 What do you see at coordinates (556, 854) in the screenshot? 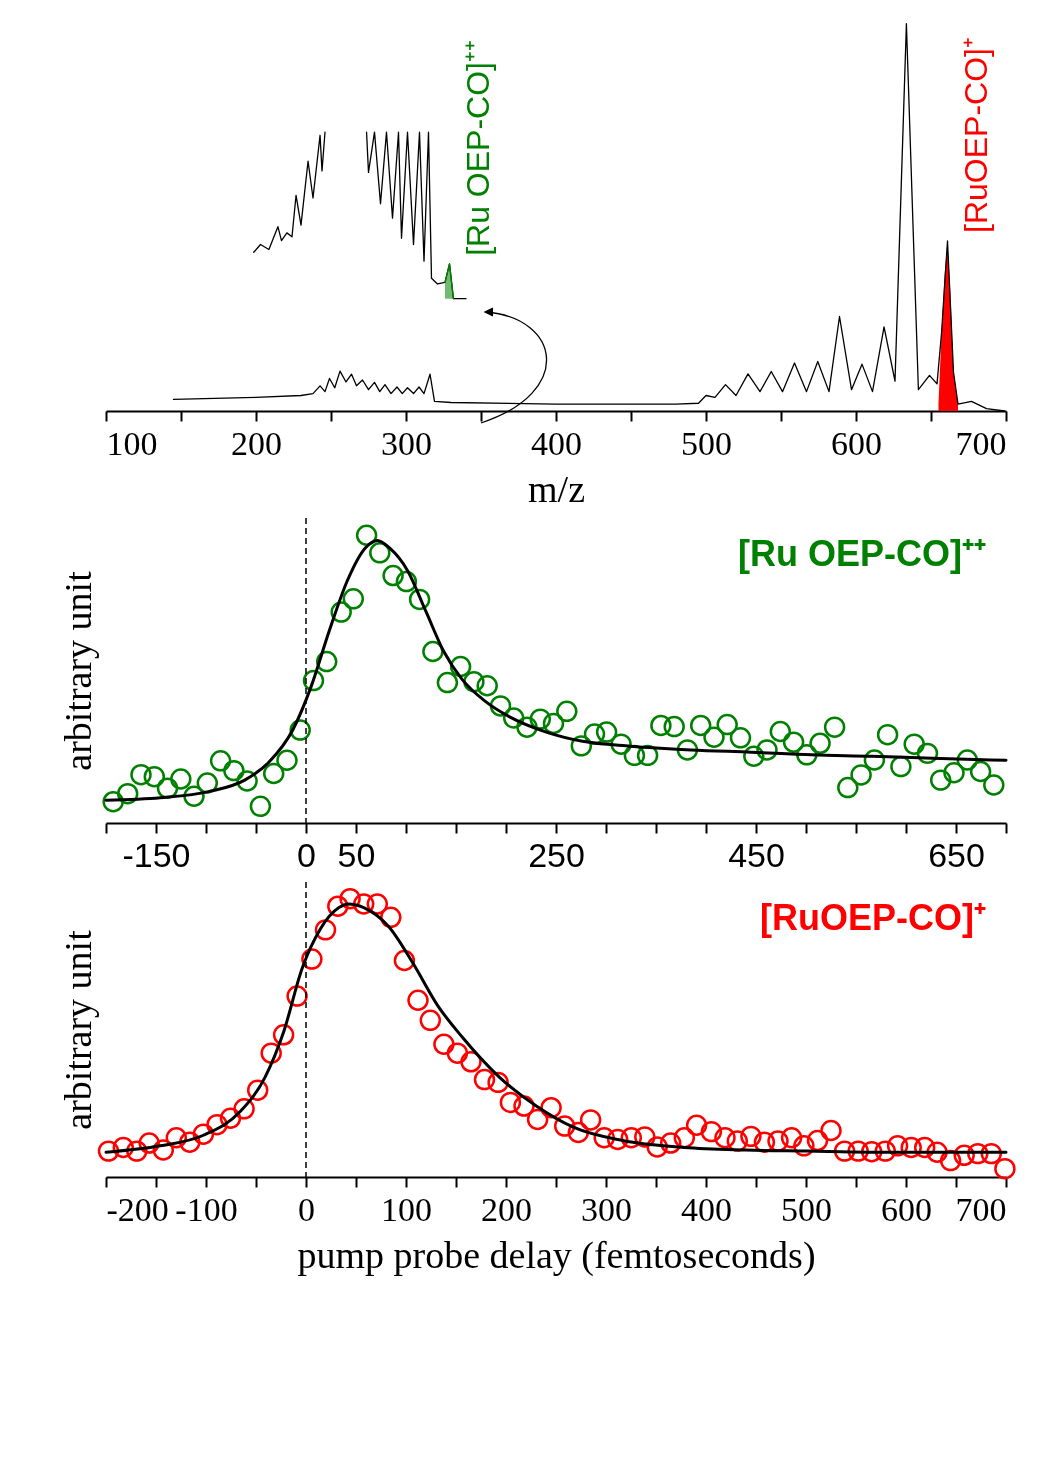
I see `x-tick-label: 250` at bounding box center [556, 854].